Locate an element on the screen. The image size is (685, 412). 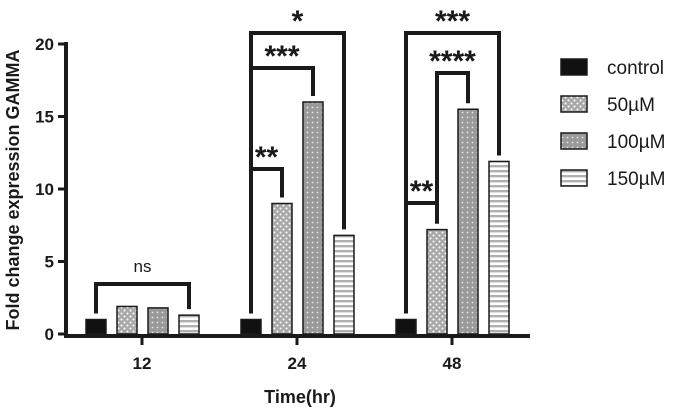
x-tick-label: 24 is located at coordinates (297, 363).